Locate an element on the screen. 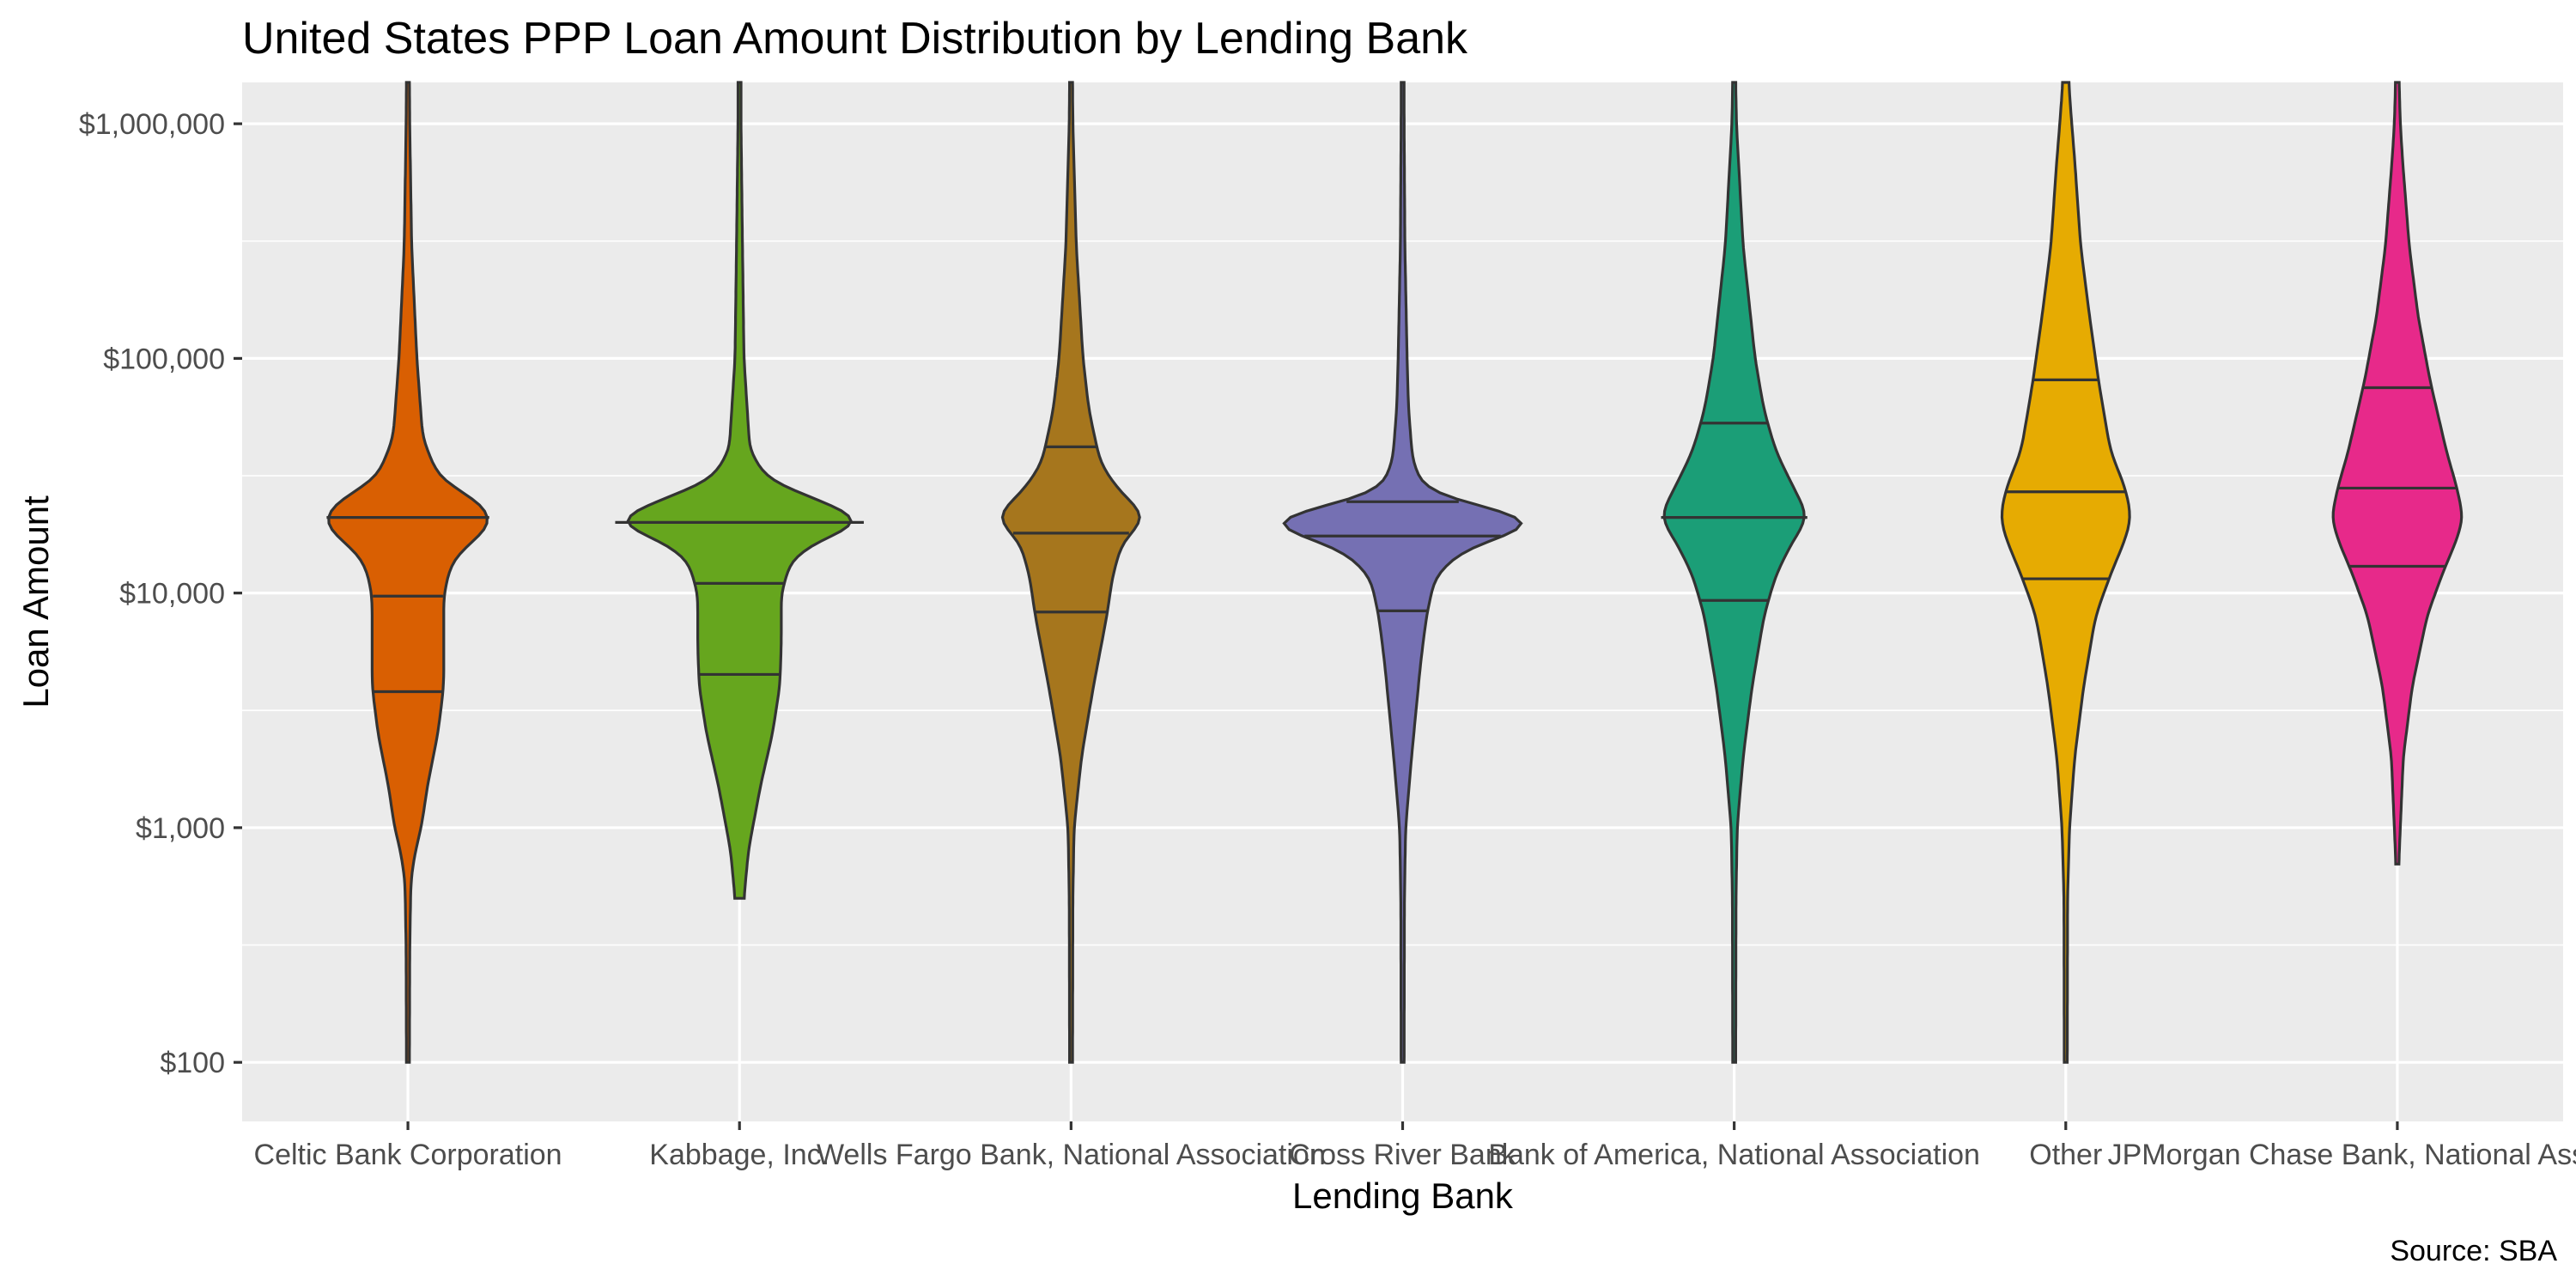 This screenshot has width=2576, height=1288. violin-cross-river-bank is located at coordinates (1402, 572).